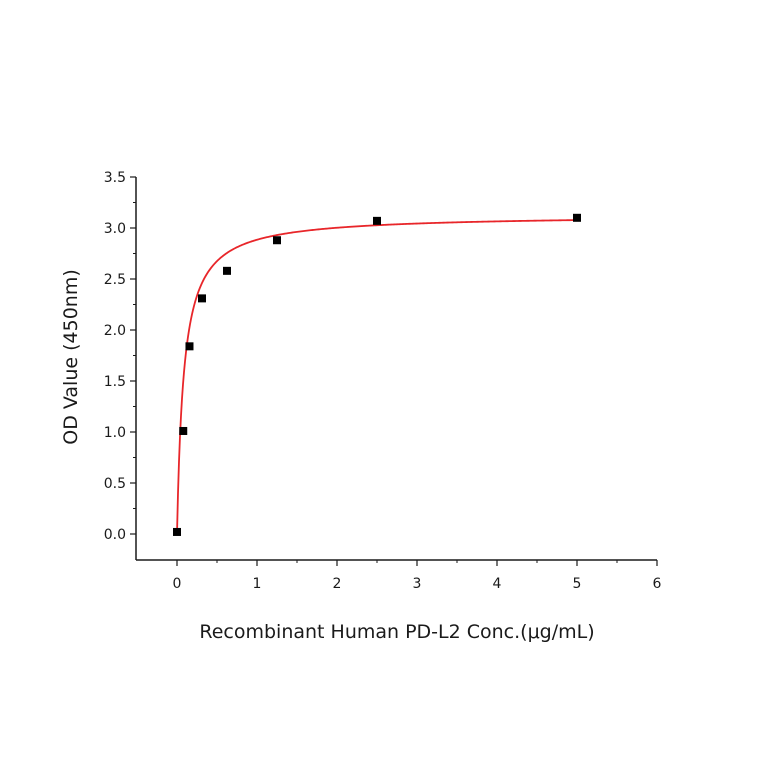  I want to click on y-tick-label: 1.0, so click(115, 433).